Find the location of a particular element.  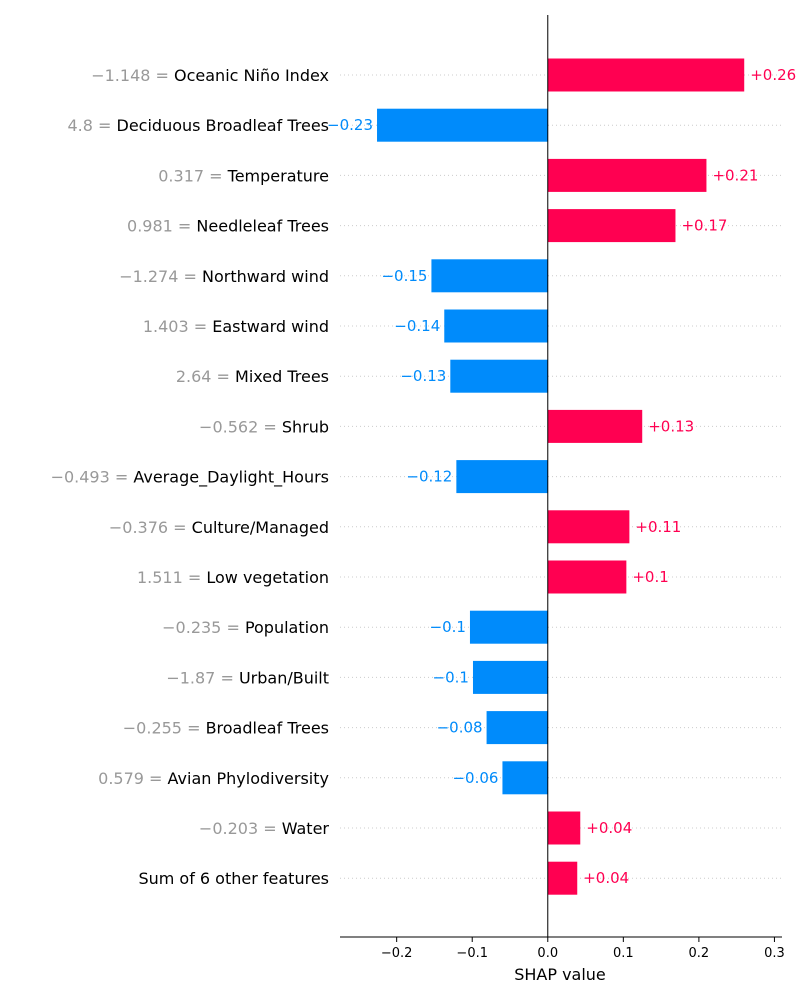

feature-name: Mixed Trees is located at coordinates (282, 376).